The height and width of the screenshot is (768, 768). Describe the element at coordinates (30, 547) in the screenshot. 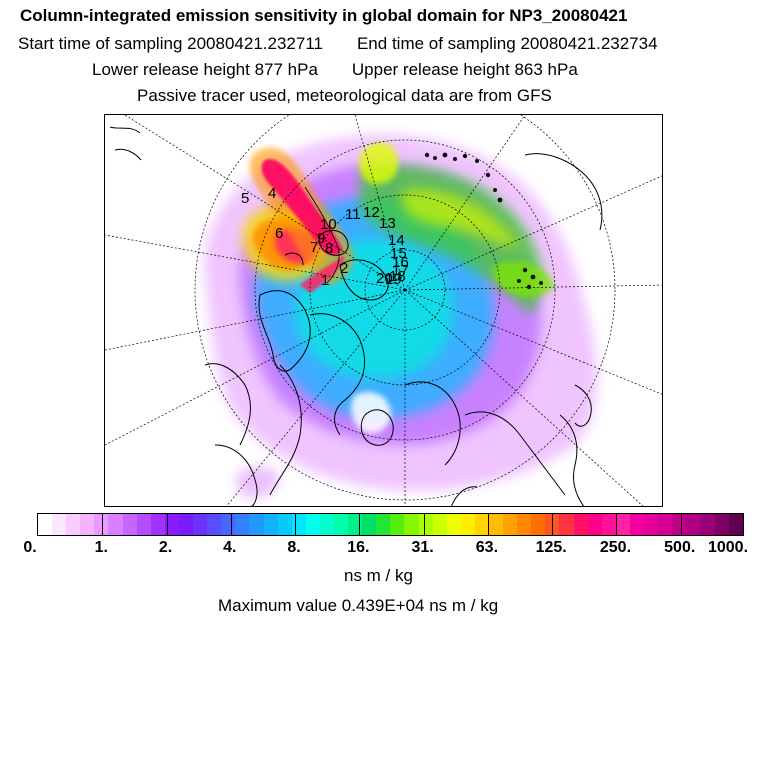

I see `colorbar-tick-label: 0.` at that location.